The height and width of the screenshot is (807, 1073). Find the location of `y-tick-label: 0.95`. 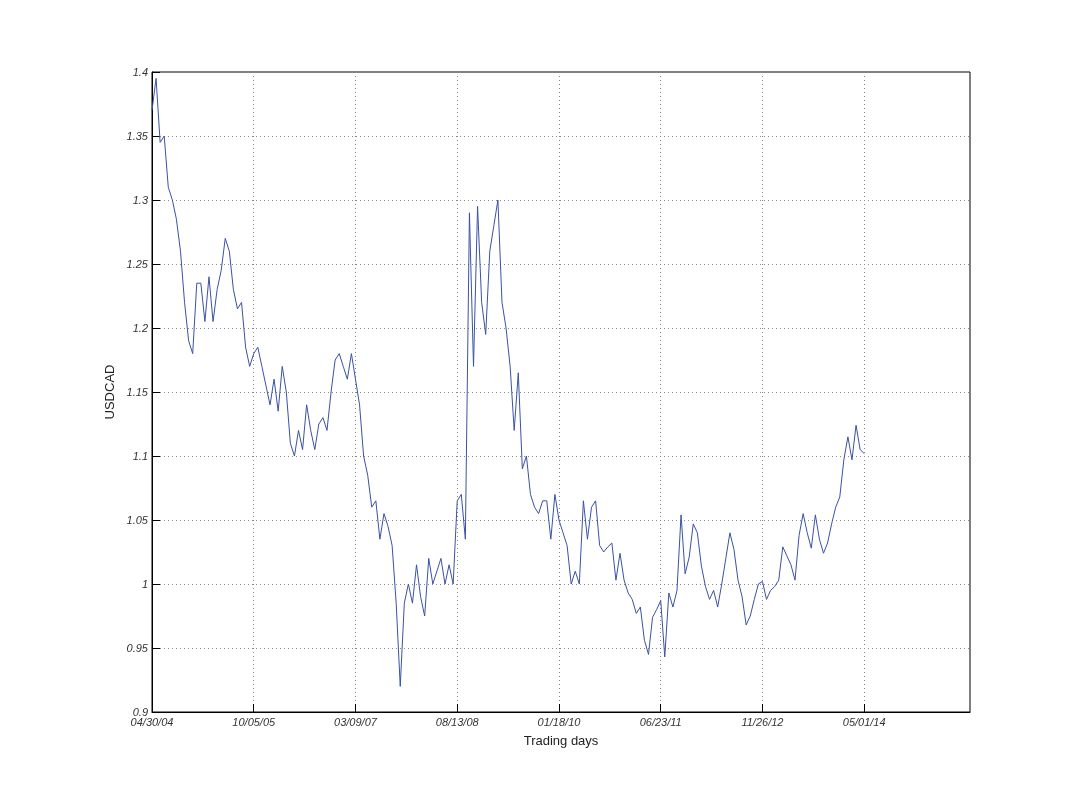

y-tick-label: 0.95 is located at coordinates (137, 648).